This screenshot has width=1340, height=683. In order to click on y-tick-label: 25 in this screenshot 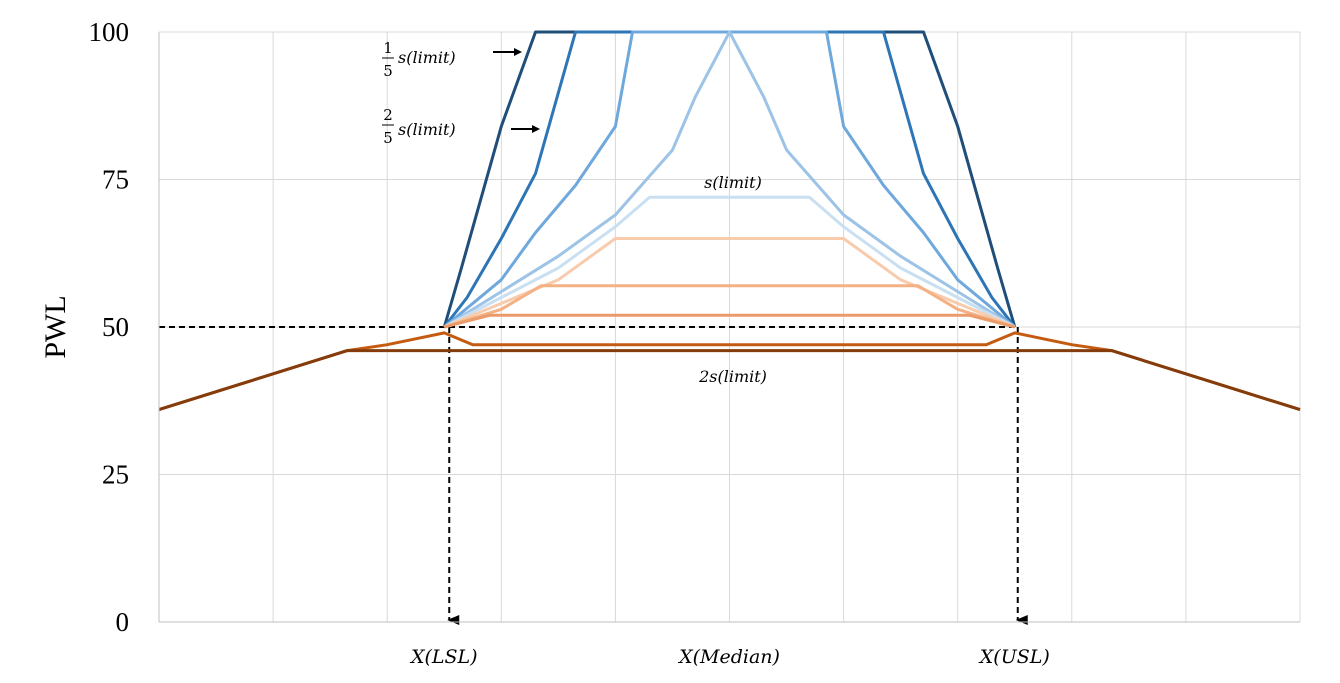, I will do `click(115, 475)`.